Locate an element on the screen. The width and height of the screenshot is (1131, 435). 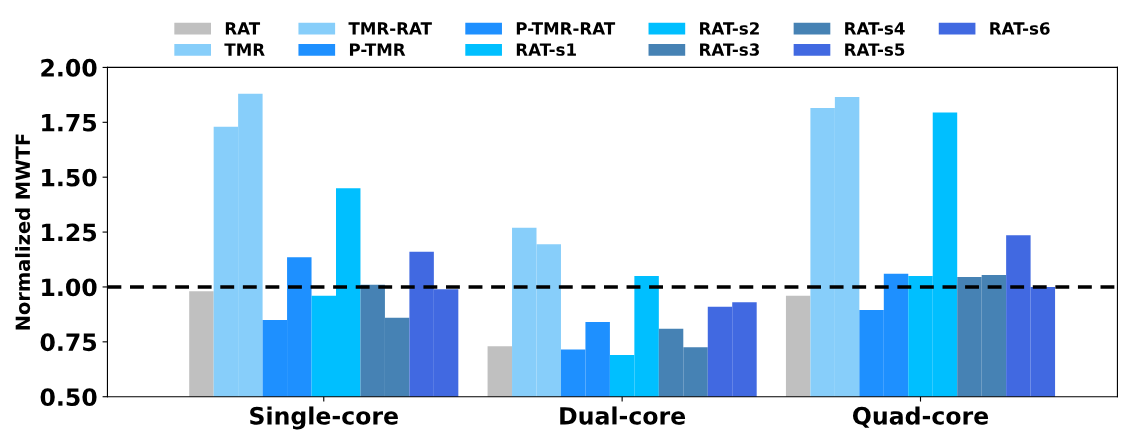
y-axis-title: Normalized MWTF is located at coordinates (23, 232).